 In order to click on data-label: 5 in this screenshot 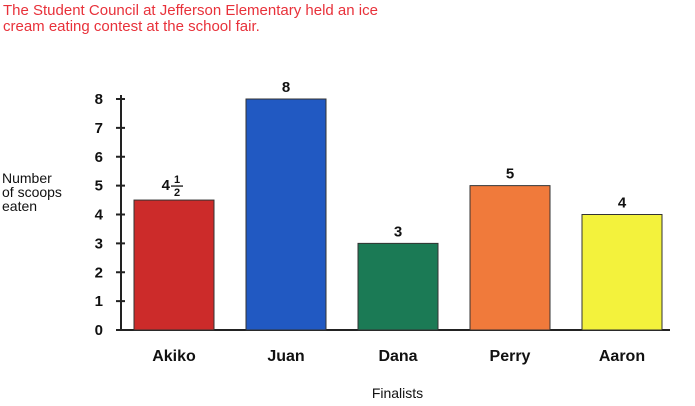, I will do `click(510, 174)`.